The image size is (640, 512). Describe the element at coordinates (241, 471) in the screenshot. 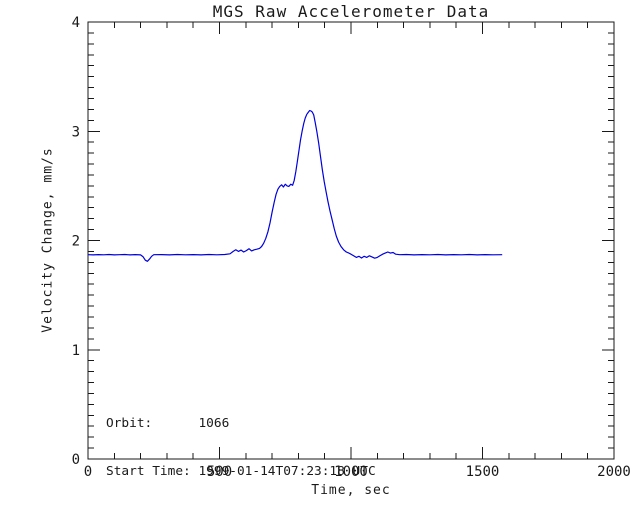

I see `annotation-start-time: Start Time: 1999-01-14T07:23:18 UTC` at that location.